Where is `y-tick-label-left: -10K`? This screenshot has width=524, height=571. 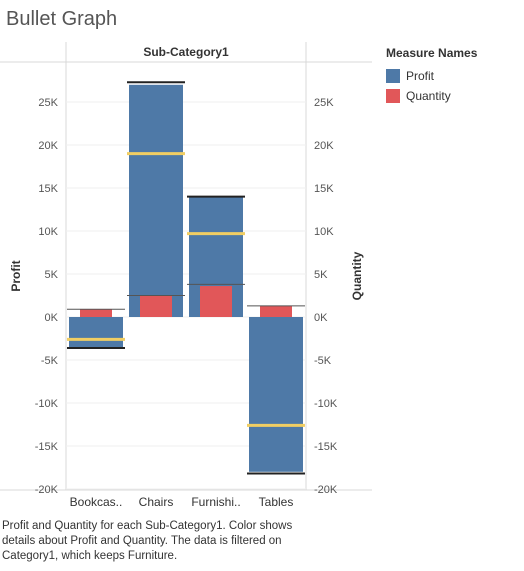
y-tick-label-left: -10K is located at coordinates (47, 404).